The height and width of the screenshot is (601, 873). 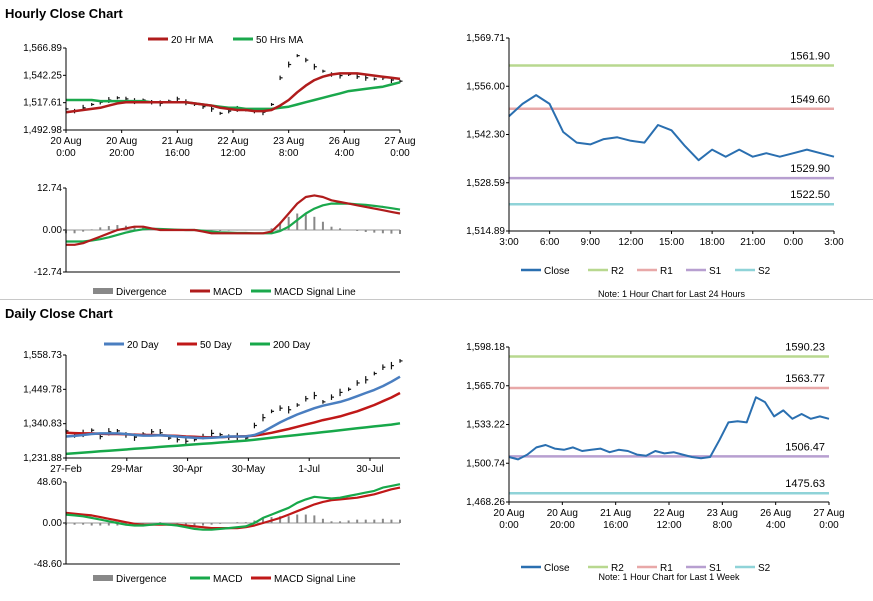 I want to click on daily_pivots-close-line, so click(x=669, y=428).